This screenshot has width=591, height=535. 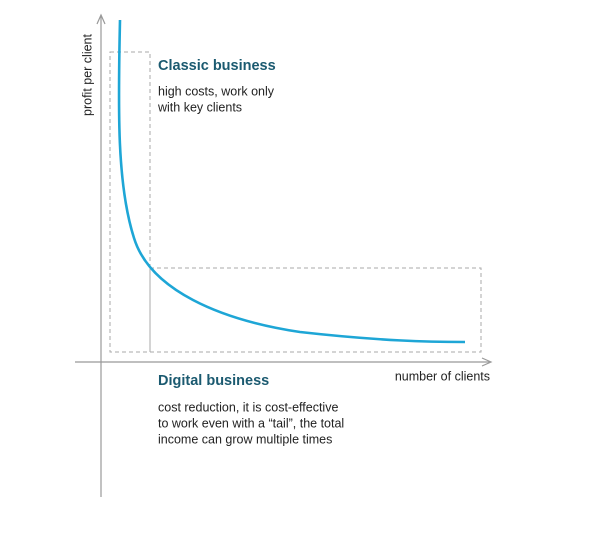 I want to click on classic-zone, so click(x=130, y=202).